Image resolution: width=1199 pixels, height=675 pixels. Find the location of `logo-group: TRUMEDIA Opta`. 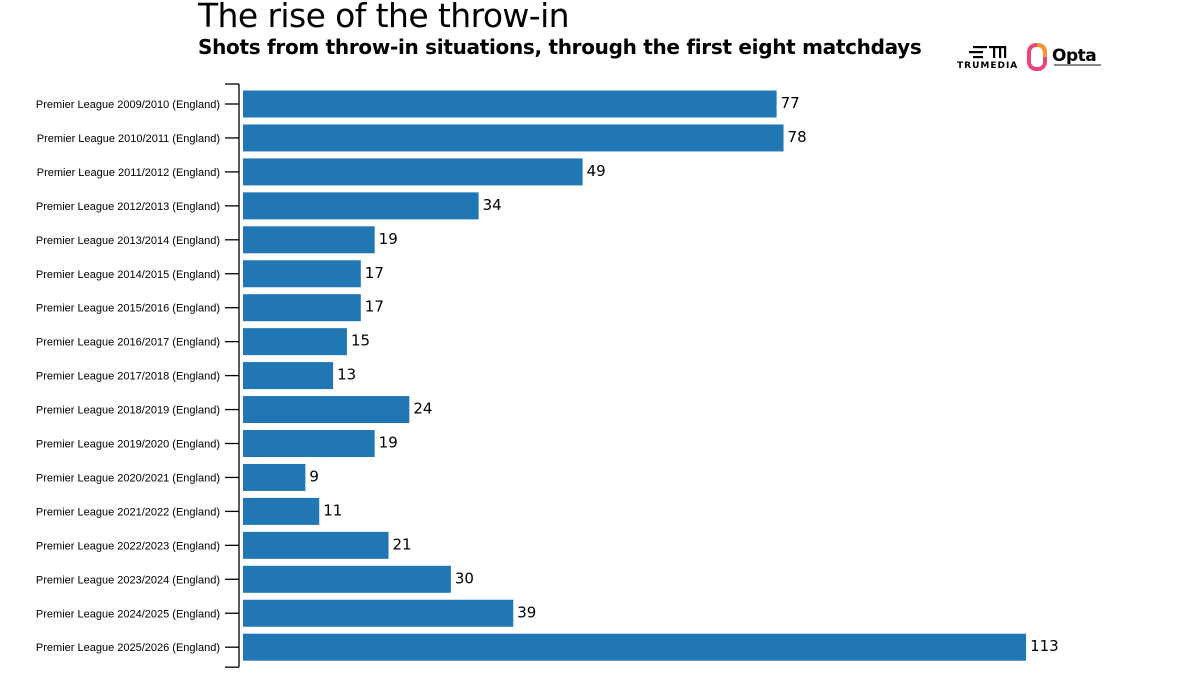

logo-group: TRUMEDIA Opta is located at coordinates (1030, 57).